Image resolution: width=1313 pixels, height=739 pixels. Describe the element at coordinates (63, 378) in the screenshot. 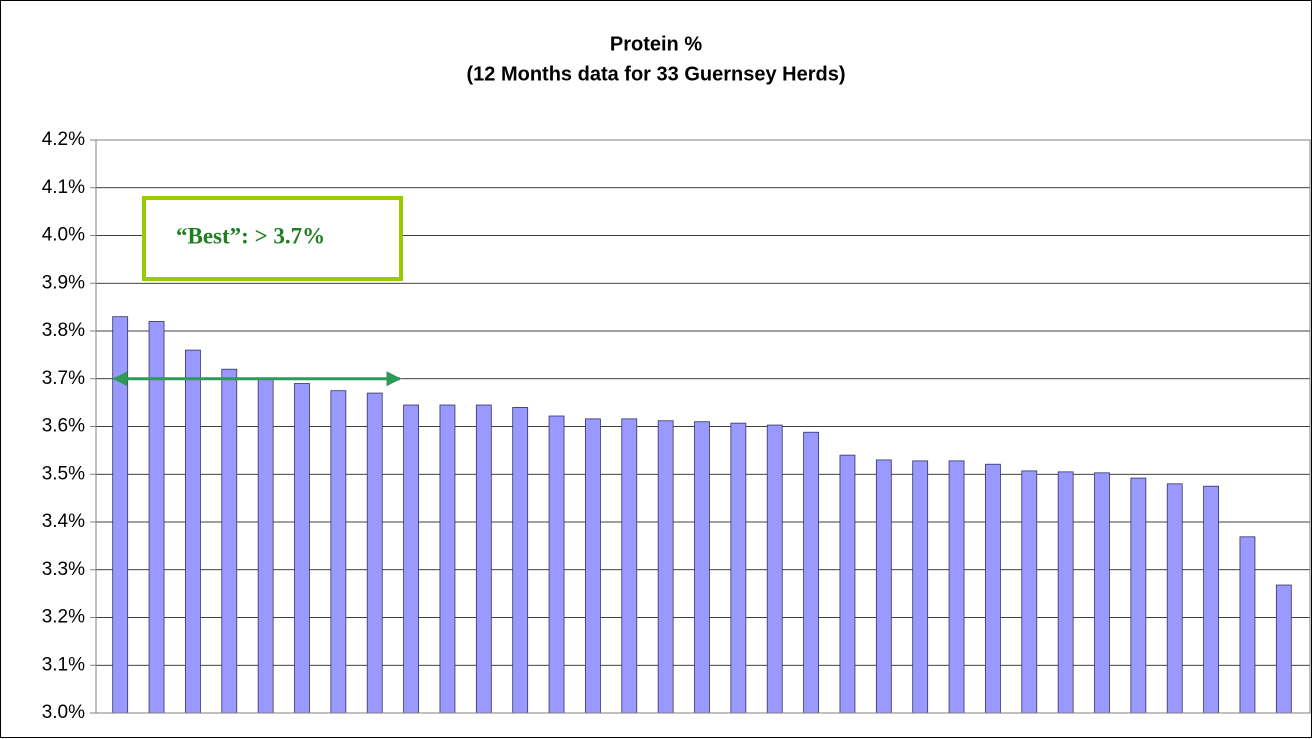

I see `y-tick-label: 3.7%` at that location.